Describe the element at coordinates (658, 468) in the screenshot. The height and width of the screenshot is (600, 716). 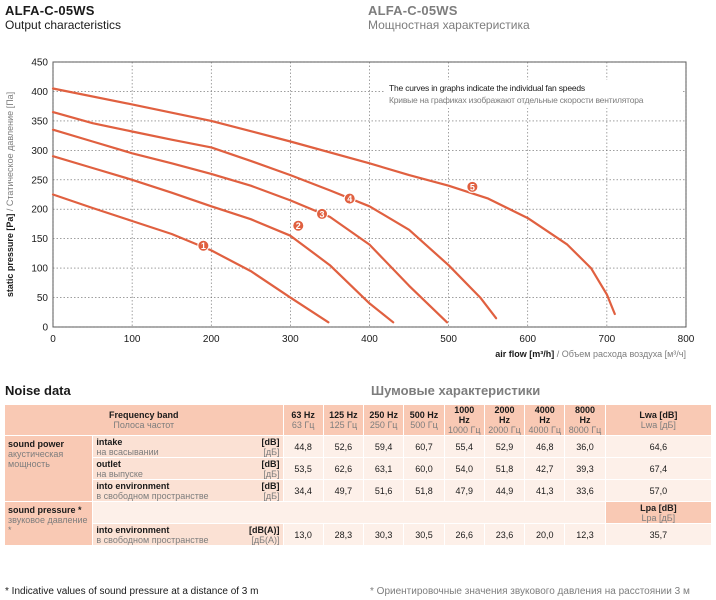
I see `total-cell: 67,4` at that location.